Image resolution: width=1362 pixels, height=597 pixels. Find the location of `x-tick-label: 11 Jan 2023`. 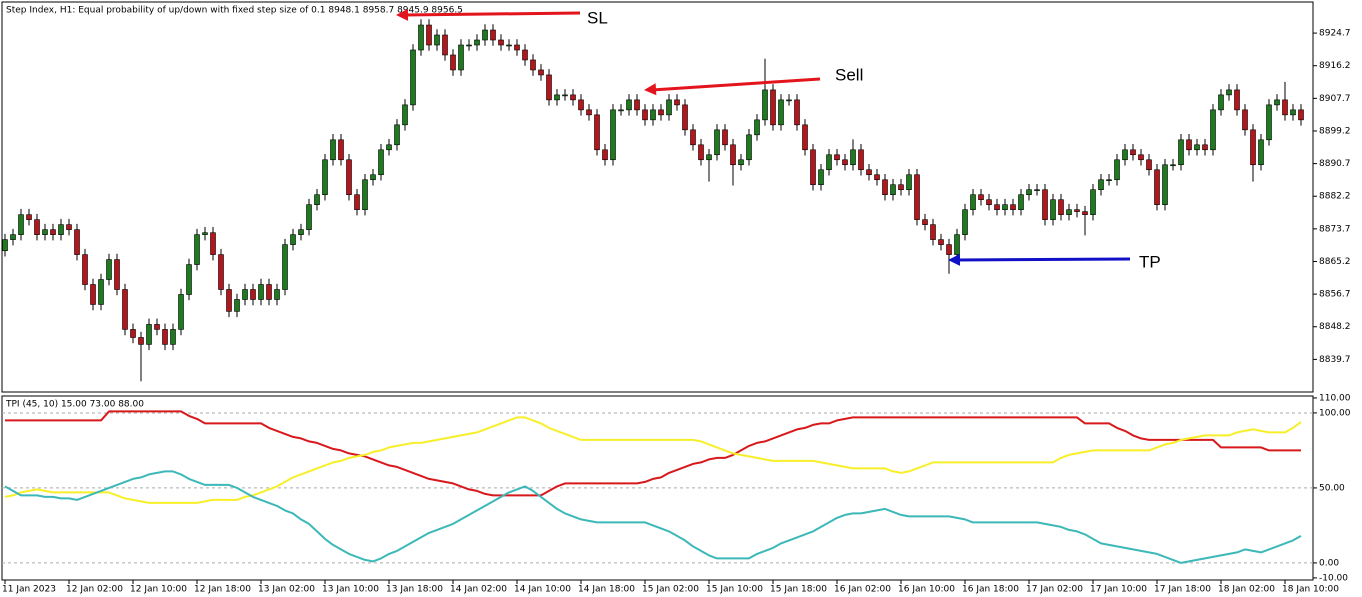

x-tick-label: 11 Jan 2023 is located at coordinates (29, 590).